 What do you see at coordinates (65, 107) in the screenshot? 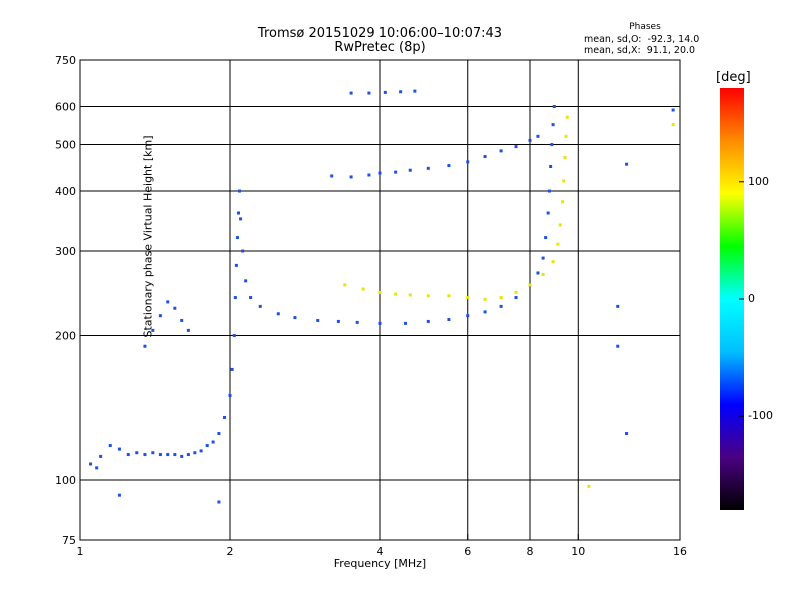
I see `y-tick-label: 600` at bounding box center [65, 107].